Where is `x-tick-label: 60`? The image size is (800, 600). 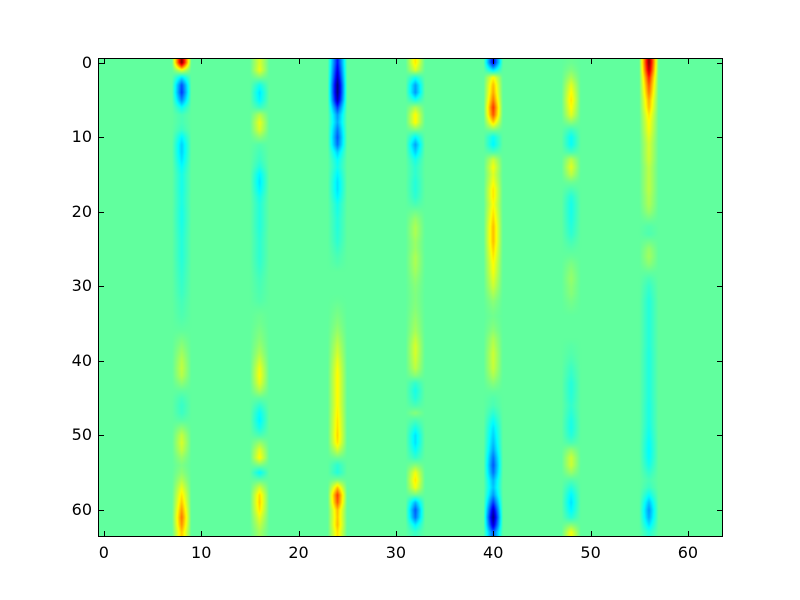 x-tick-label: 60 is located at coordinates (688, 552).